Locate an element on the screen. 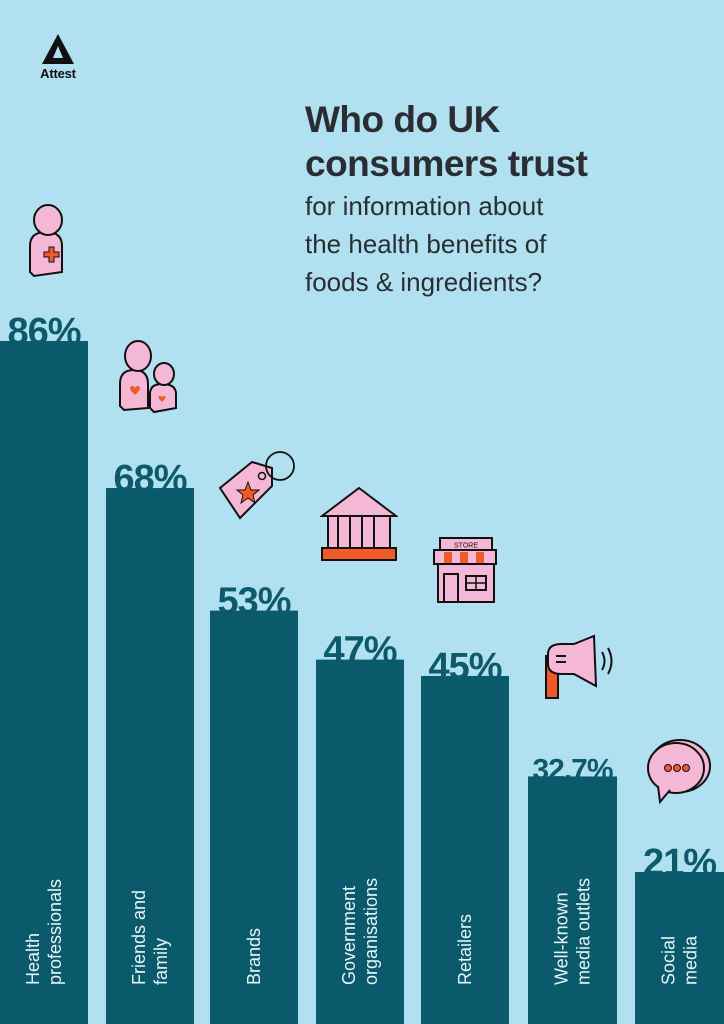 The image size is (724, 1024). category-label-line: Brands is located at coordinates (254, 956).